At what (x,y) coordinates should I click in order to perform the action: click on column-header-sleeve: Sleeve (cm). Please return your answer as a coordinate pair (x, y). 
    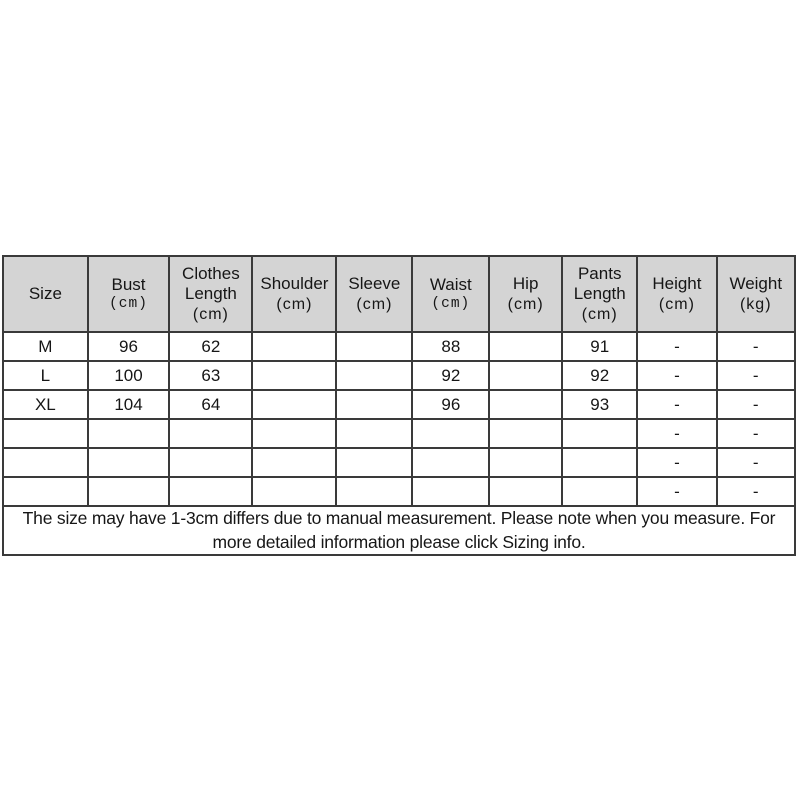
    Looking at the image, I should click on (374, 294).